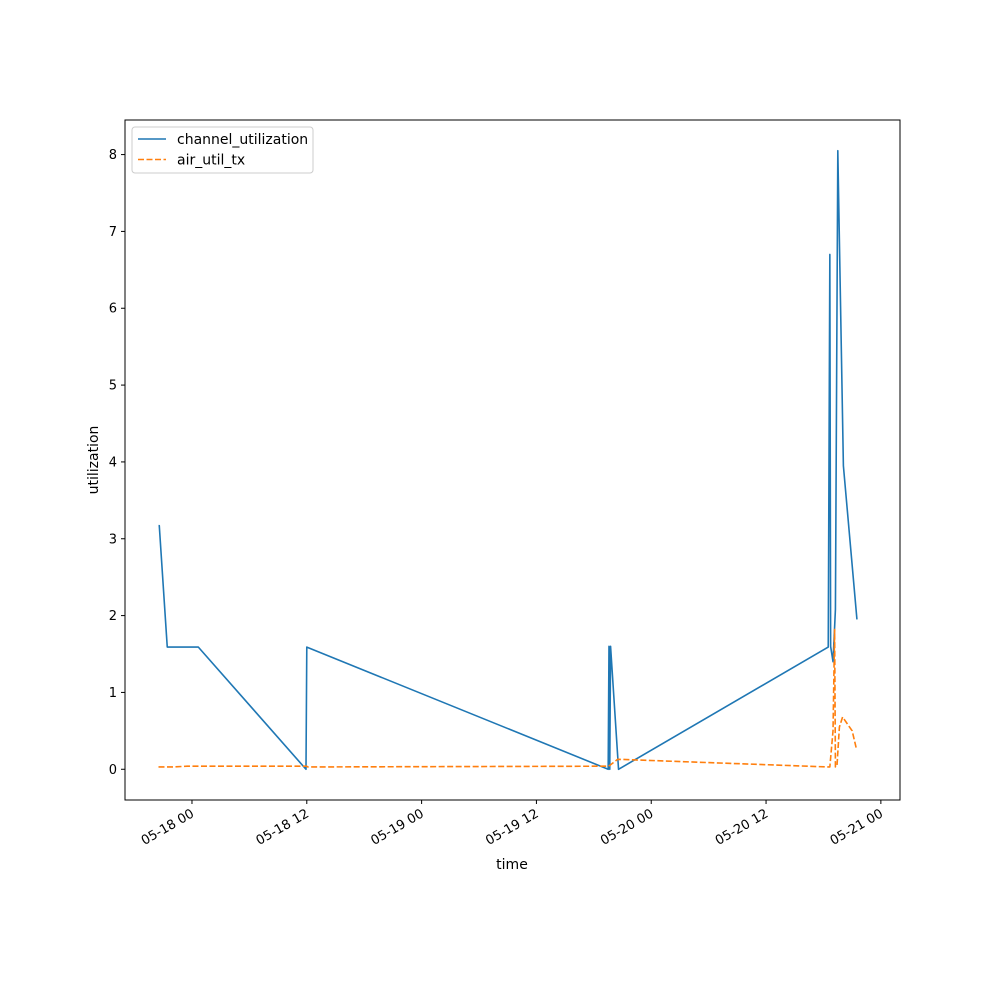 Image resolution: width=1000 pixels, height=1000 pixels. I want to click on y-tick-label: 1, so click(113, 693).